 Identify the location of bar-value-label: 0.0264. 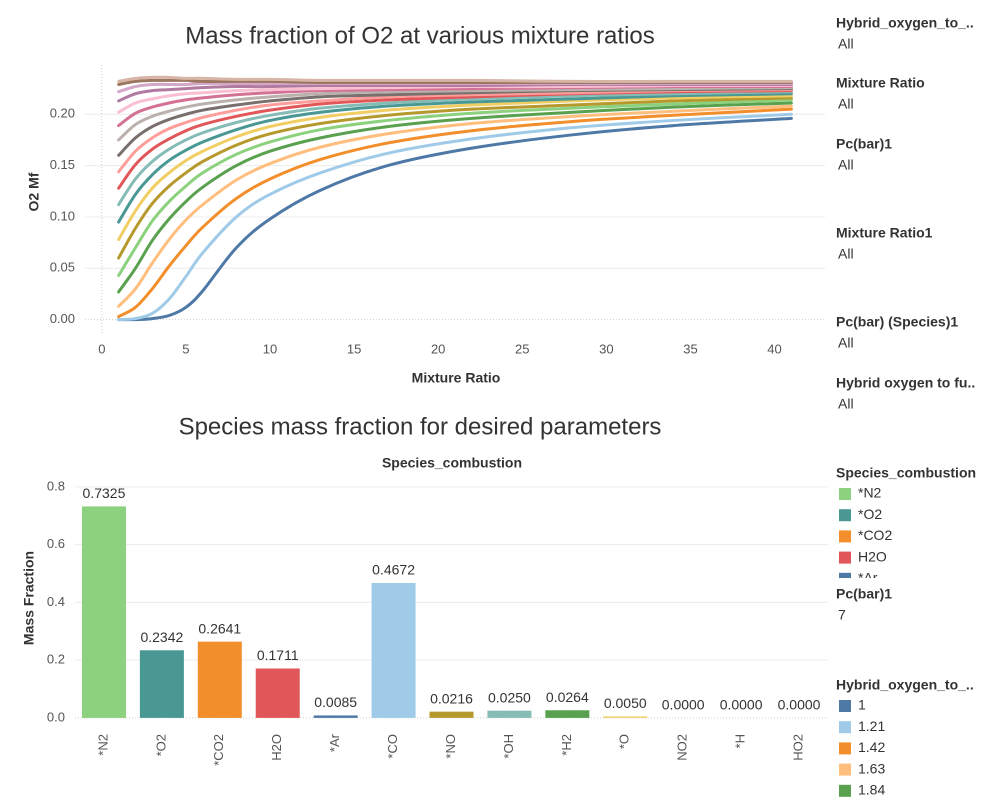
(567, 697).